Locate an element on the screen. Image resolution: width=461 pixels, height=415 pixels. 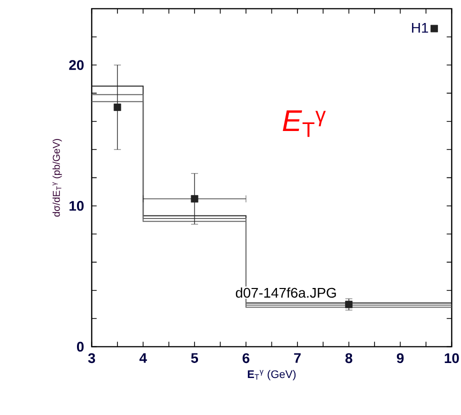
x-tick-label: 4 is located at coordinates (143, 358).